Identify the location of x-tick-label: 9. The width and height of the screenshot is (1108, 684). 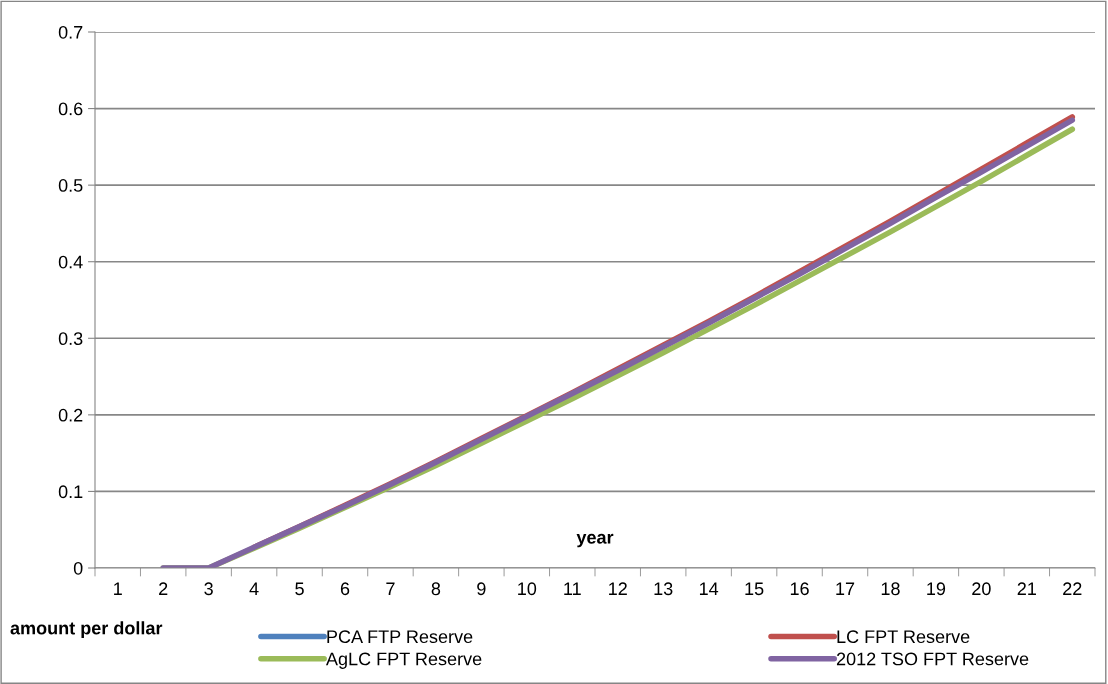
(481, 589).